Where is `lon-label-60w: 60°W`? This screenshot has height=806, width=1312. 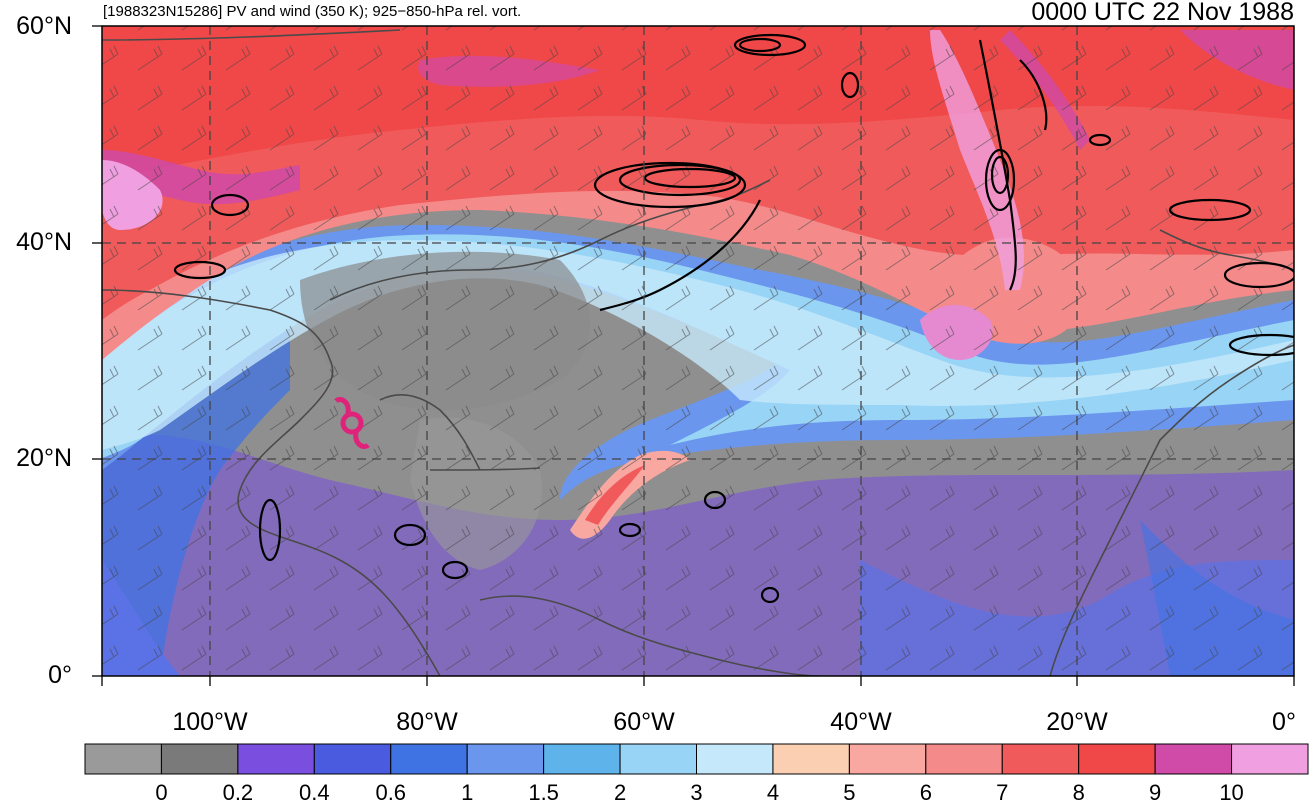
lon-label-60w: 60°W is located at coordinates (644, 722).